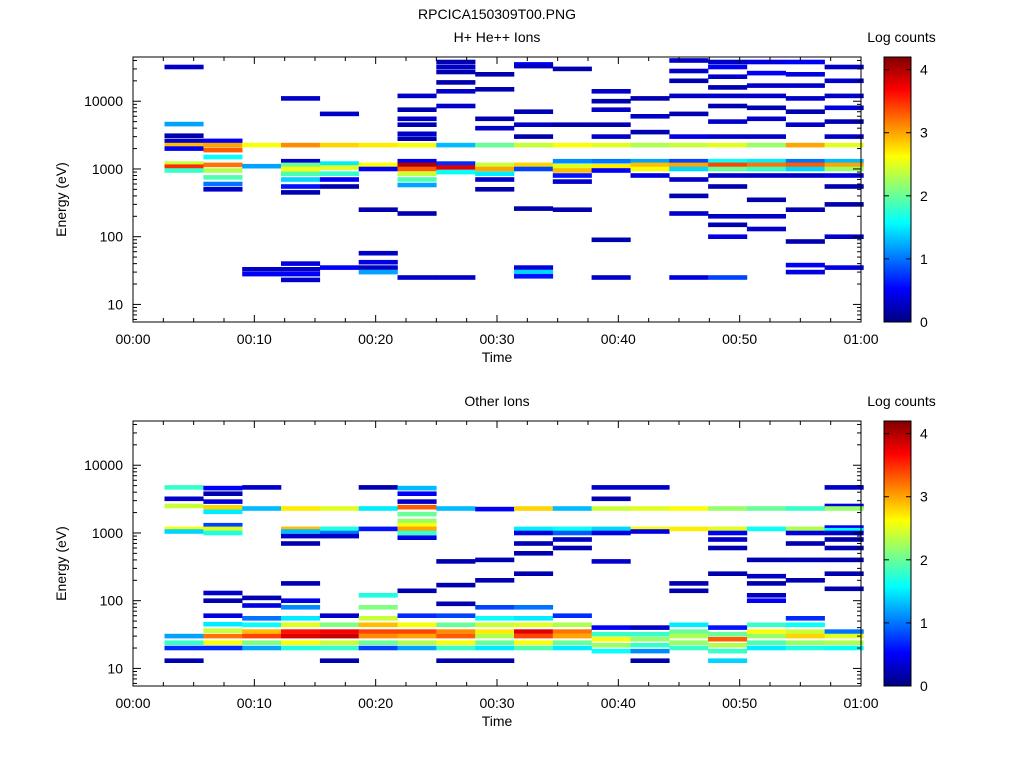 This screenshot has height=768, width=1024. I want to click on y-tick-label: 1000, so click(107, 533).